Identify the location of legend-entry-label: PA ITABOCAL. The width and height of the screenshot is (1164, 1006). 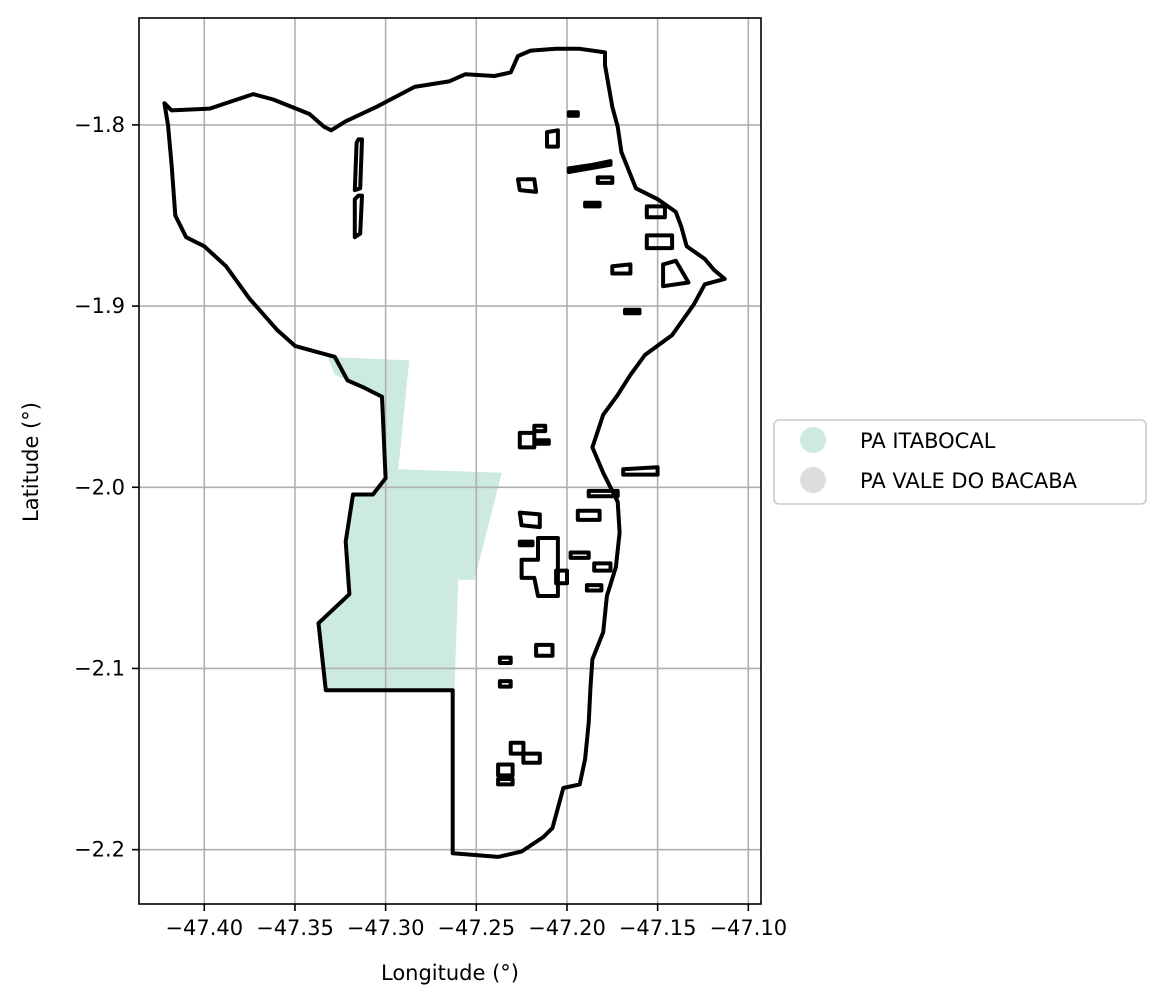
(928, 441).